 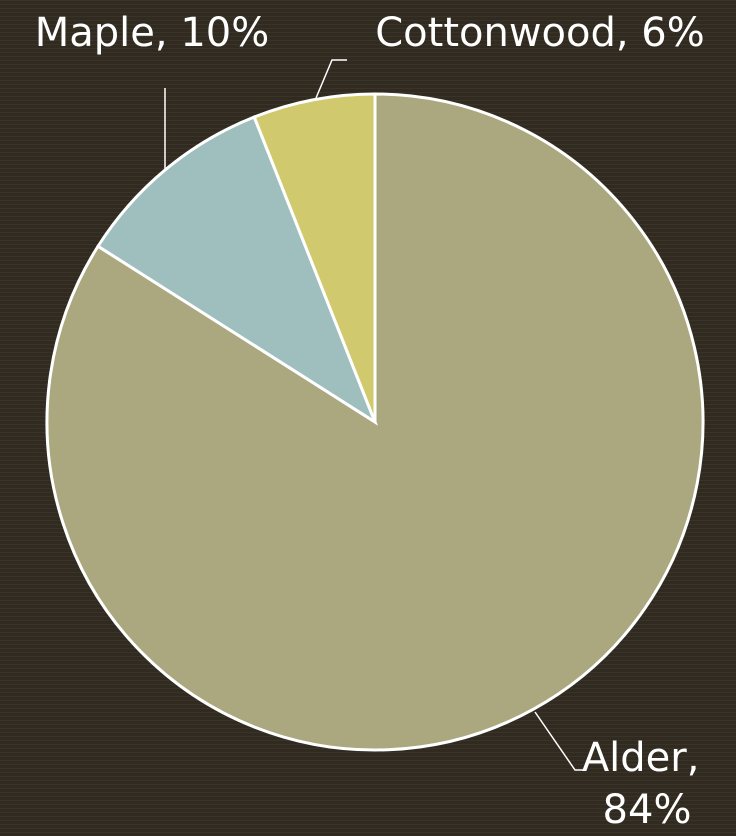 What do you see at coordinates (647, 758) in the screenshot?
I see `data-label-line: Alder,` at bounding box center [647, 758].